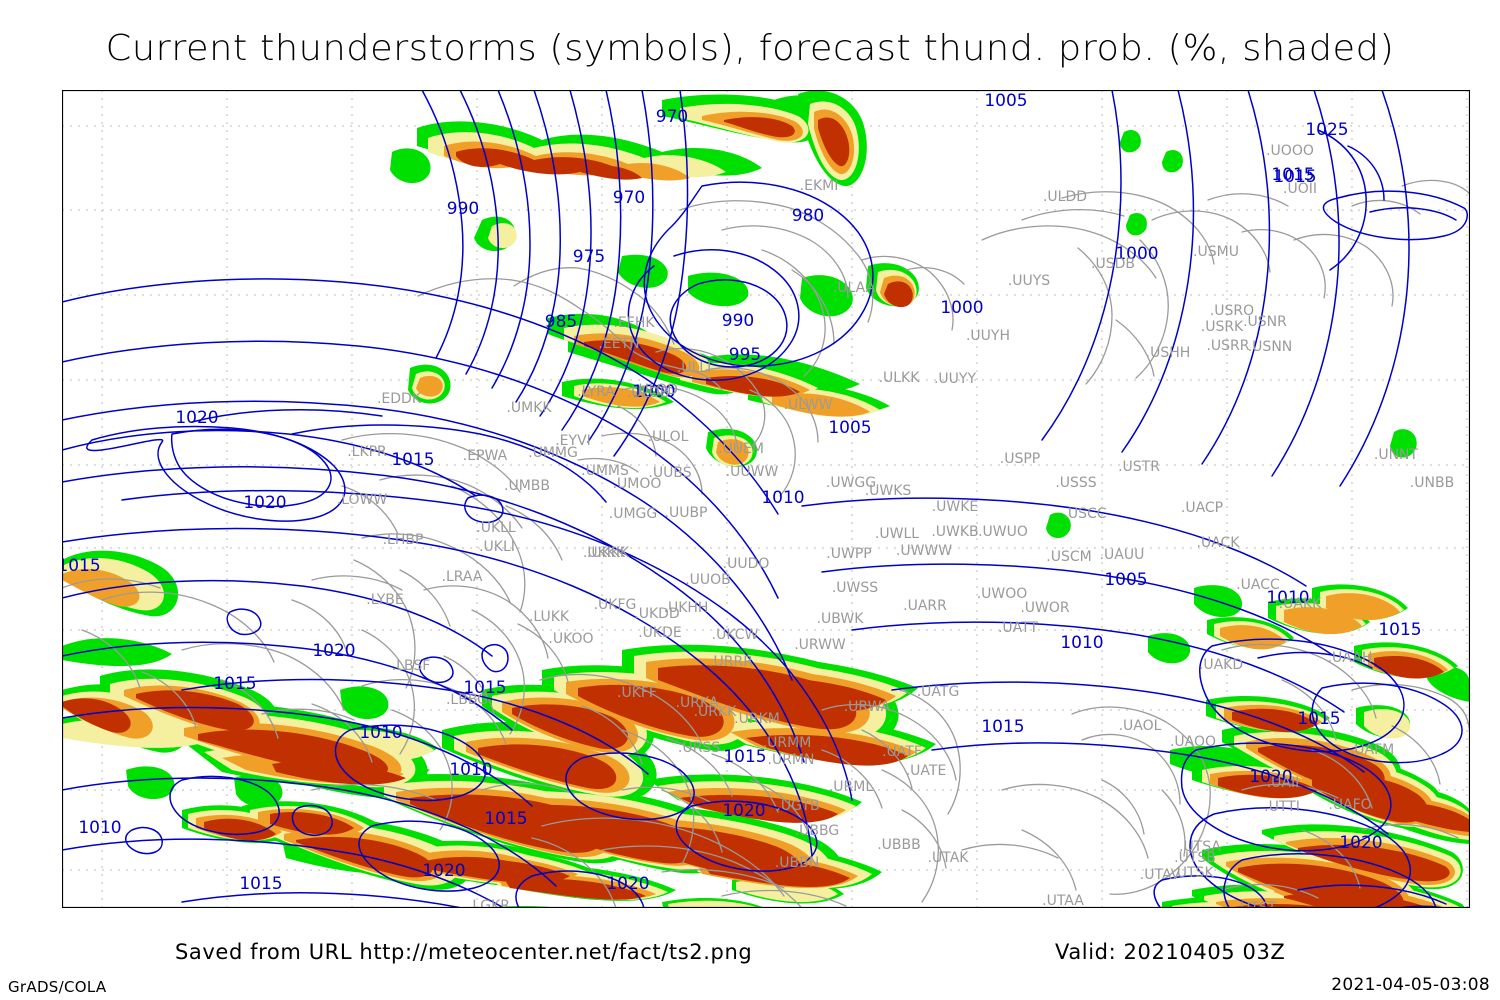 This screenshot has height=1000, width=1500. Describe the element at coordinates (745, 355) in the screenshot. I see `contour-label: 995` at that location.